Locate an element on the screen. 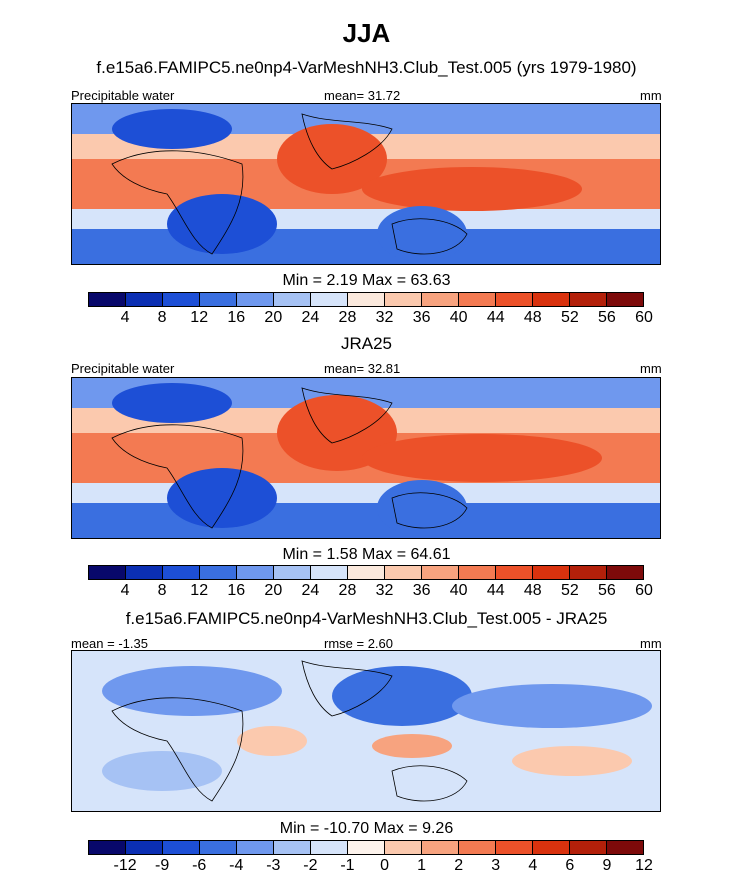 This screenshot has width=733, height=877. panel-2-units-label: mm is located at coordinates (651, 368).